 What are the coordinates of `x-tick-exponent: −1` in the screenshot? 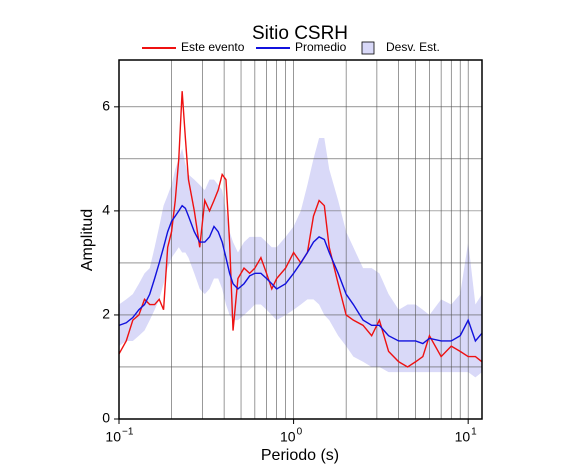 It's located at (128, 432).